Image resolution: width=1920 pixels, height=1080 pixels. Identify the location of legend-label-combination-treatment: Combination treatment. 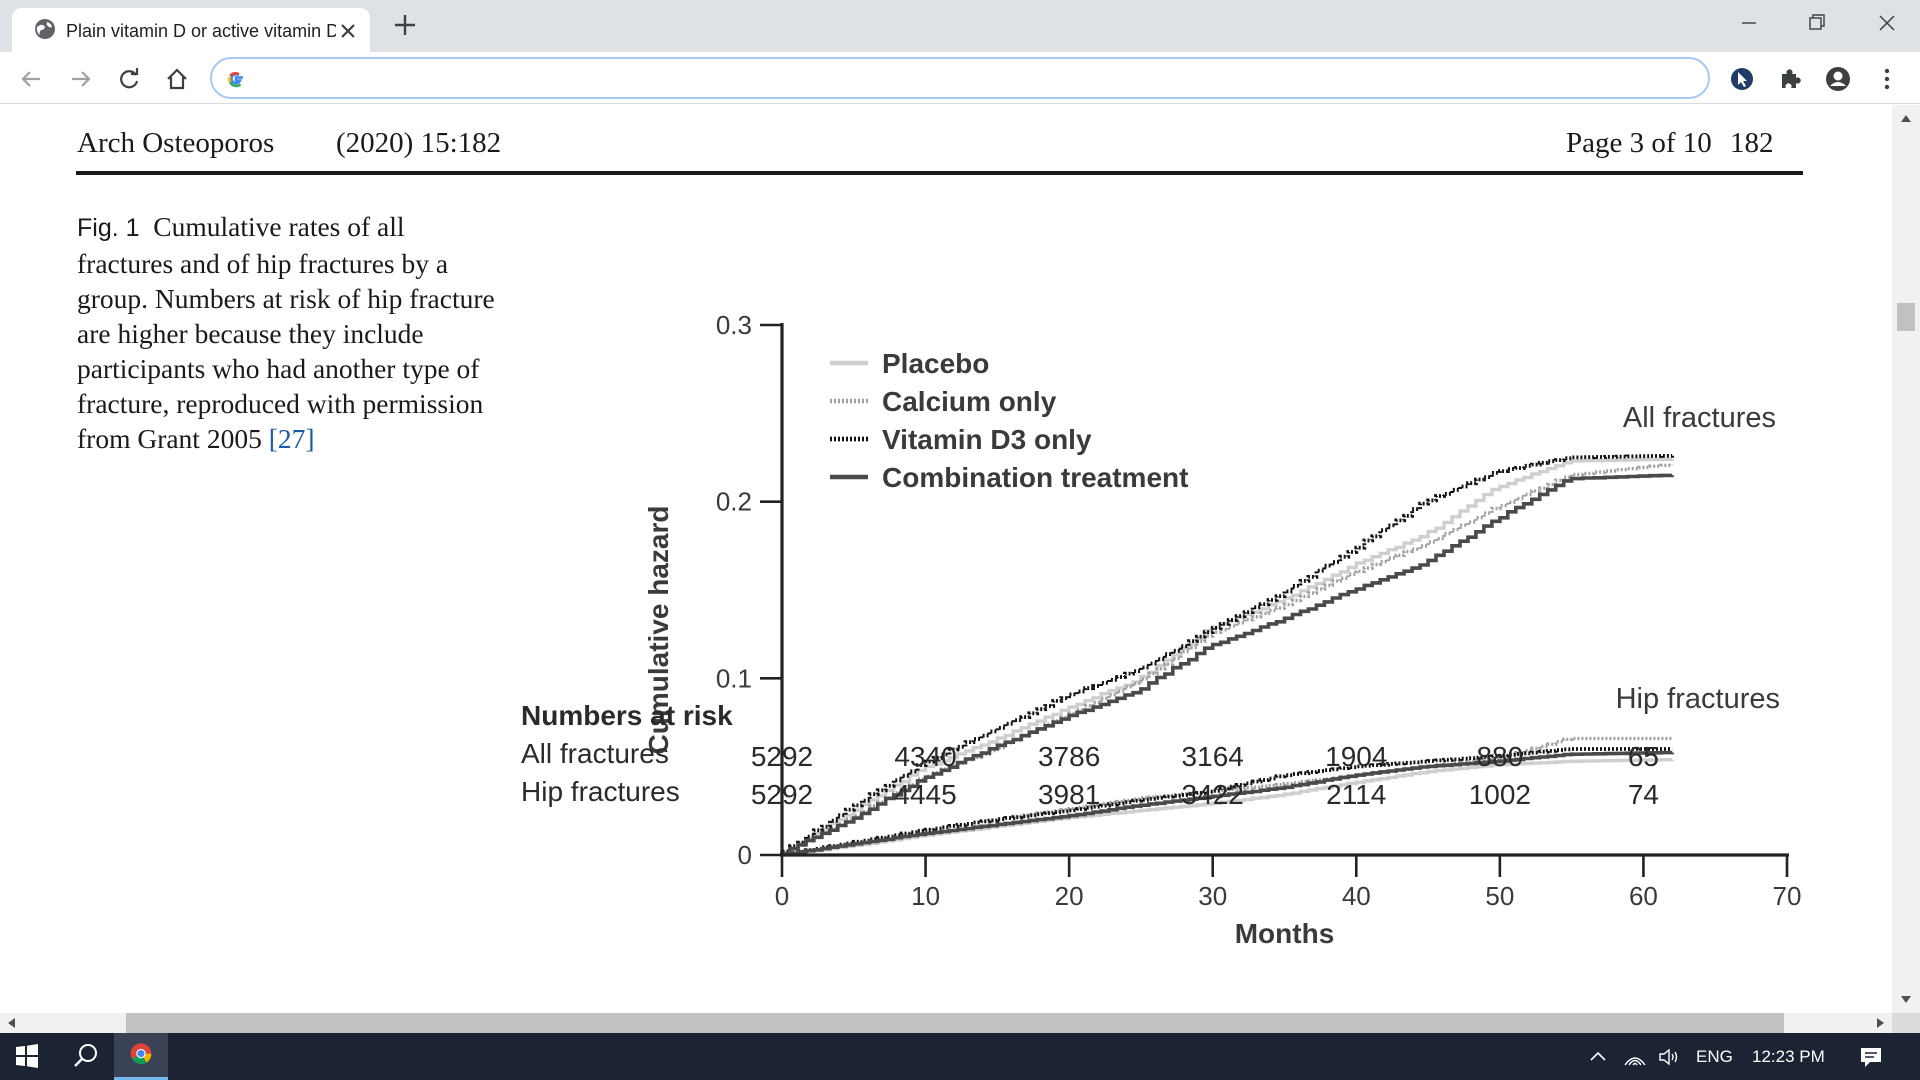
(1035, 477).